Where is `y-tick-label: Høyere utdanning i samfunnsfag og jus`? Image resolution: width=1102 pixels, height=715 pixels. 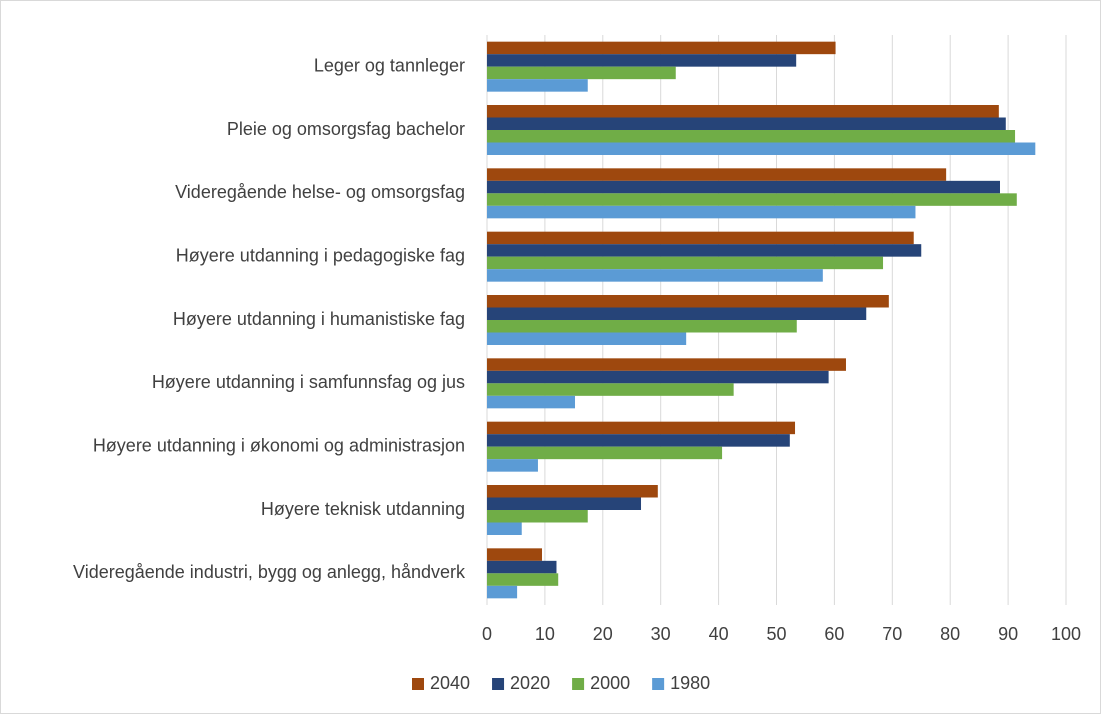
y-tick-label: Høyere utdanning i samfunnsfag og jus is located at coordinates (308, 382).